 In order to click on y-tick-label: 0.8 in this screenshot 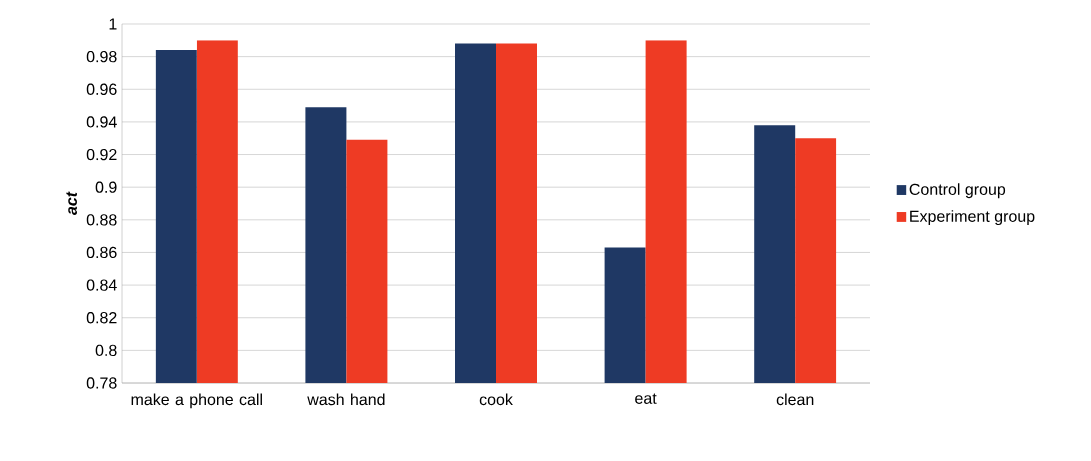, I will do `click(106, 350)`.